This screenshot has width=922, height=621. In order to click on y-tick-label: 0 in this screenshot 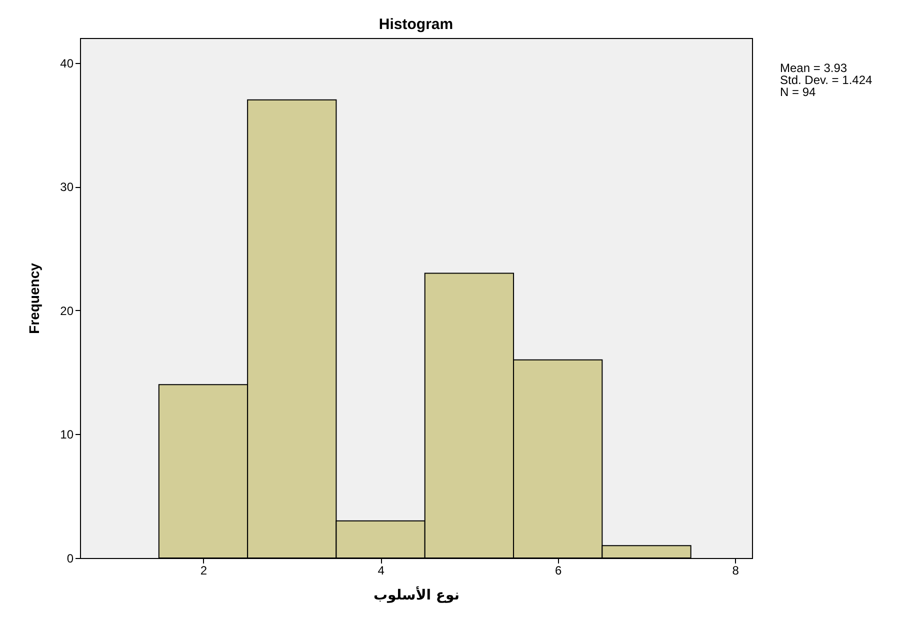, I will do `click(70, 559)`.